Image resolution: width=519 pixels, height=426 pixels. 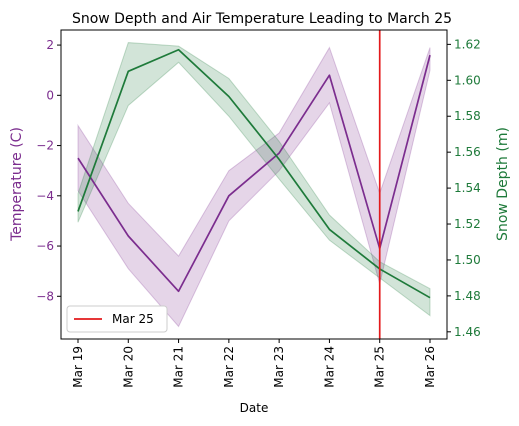 I want to click on right-tick-label: 1.48, so click(x=467, y=296).